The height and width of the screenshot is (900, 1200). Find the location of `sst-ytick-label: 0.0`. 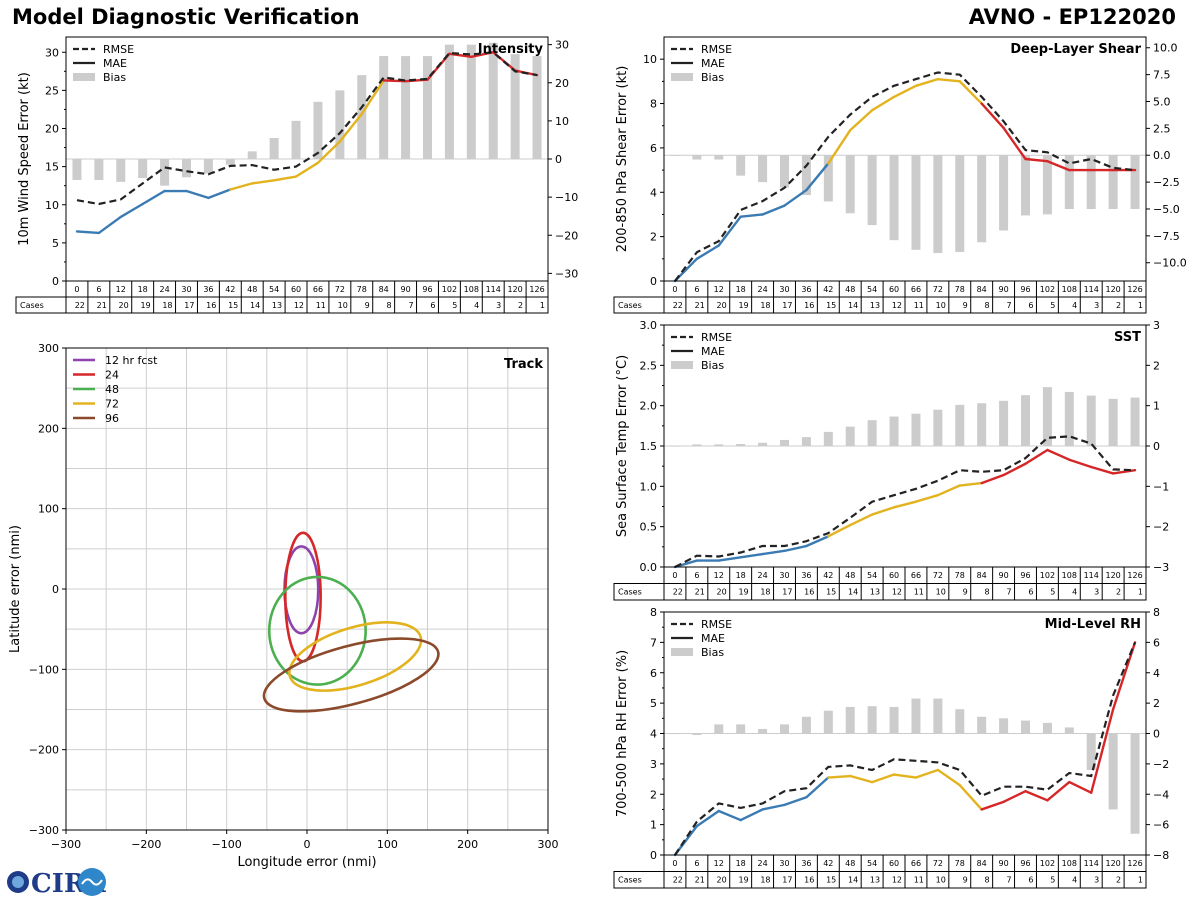

sst-ytick-label: 0.0 is located at coordinates (649, 567).